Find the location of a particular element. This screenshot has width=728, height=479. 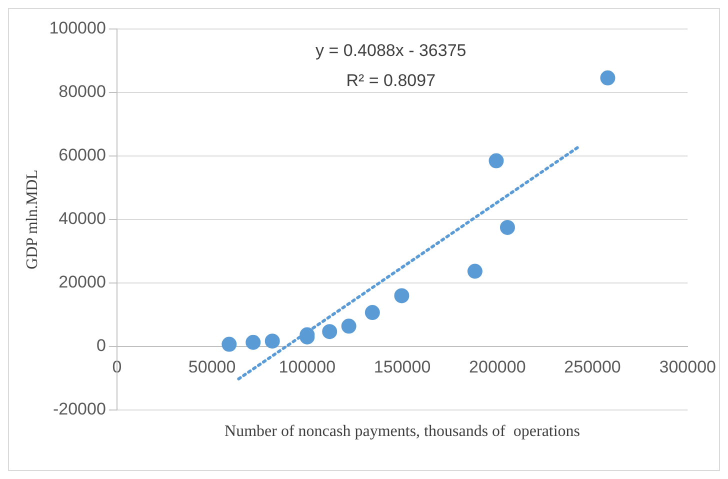

annotation: R² = 0.8097 is located at coordinates (391, 80).